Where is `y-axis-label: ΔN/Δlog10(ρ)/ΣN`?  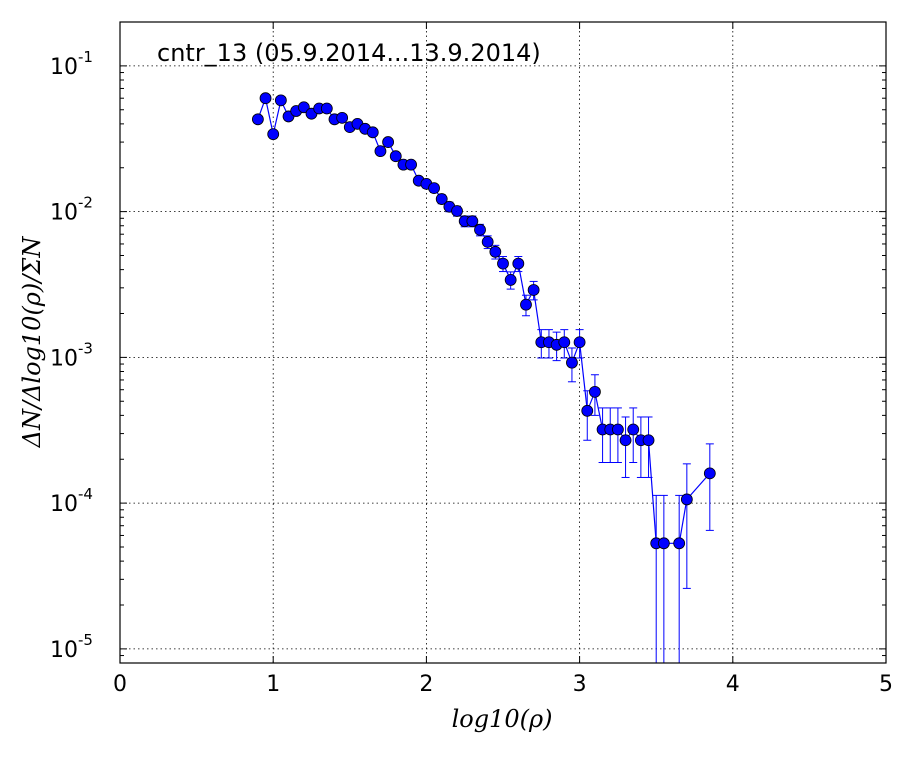
y-axis-label: ΔN/Δlog10(ρ)/ΣN is located at coordinates (32, 342).